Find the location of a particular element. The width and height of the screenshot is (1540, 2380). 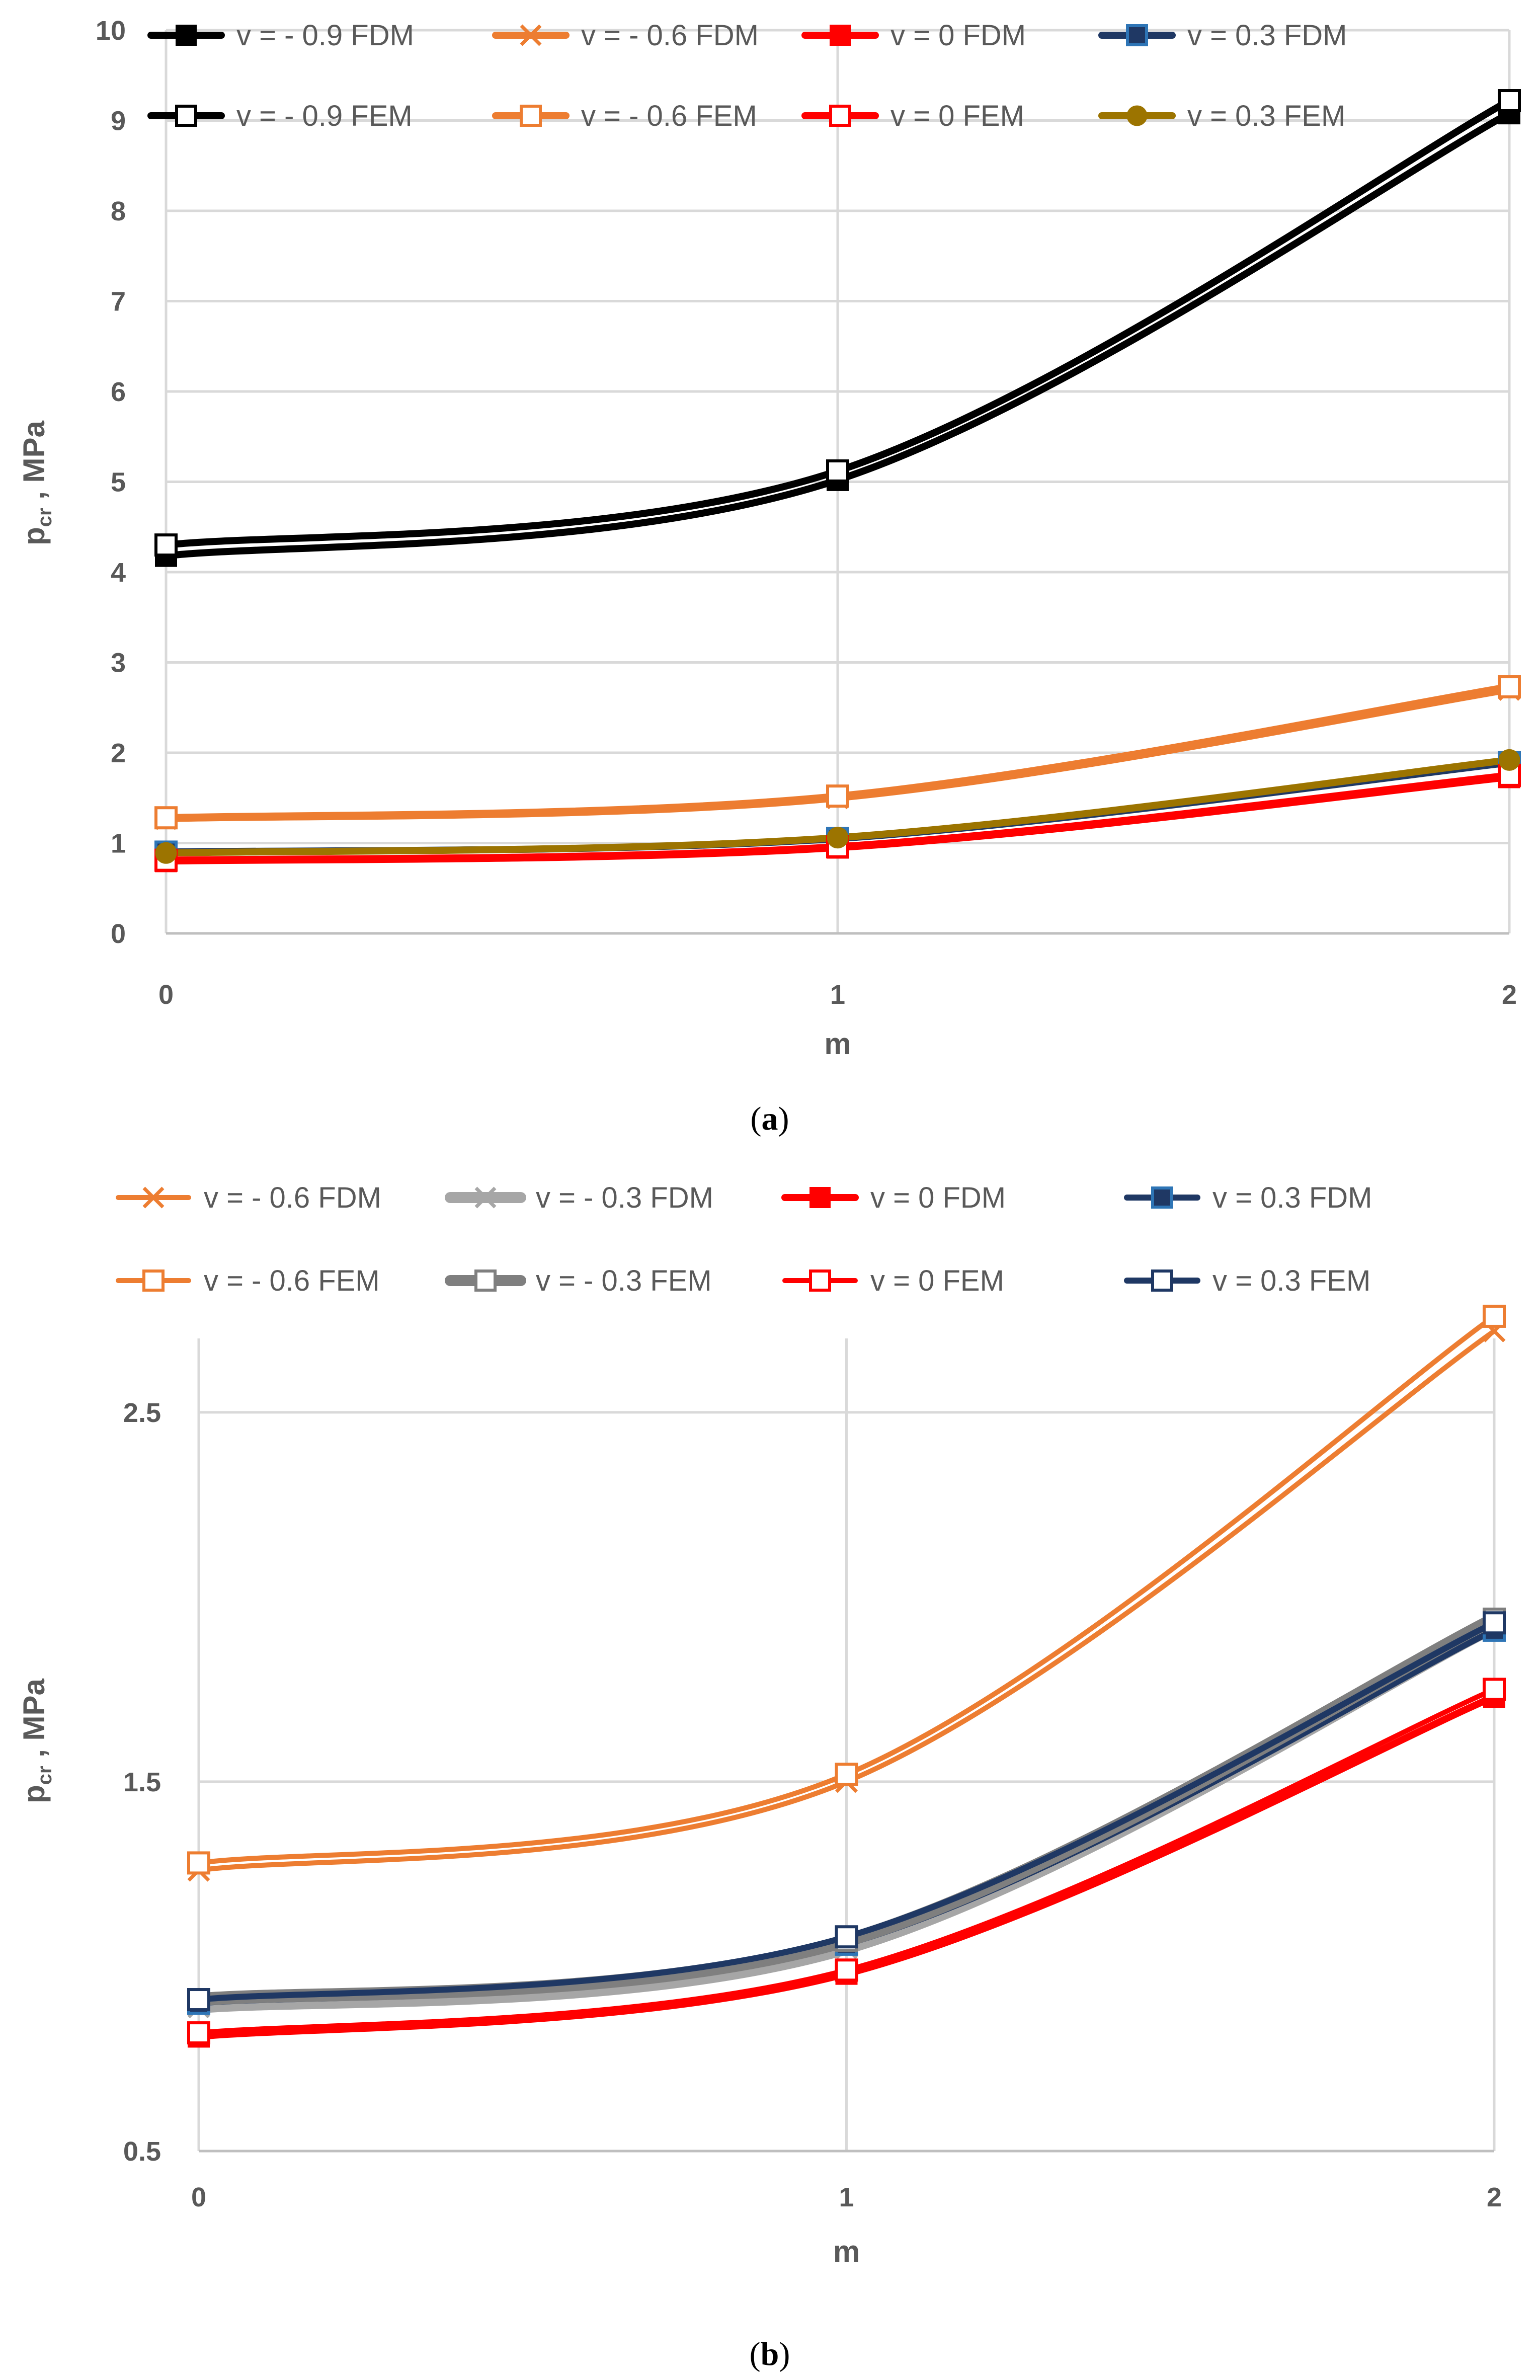

panel-caption: (b) is located at coordinates (770, 2354).